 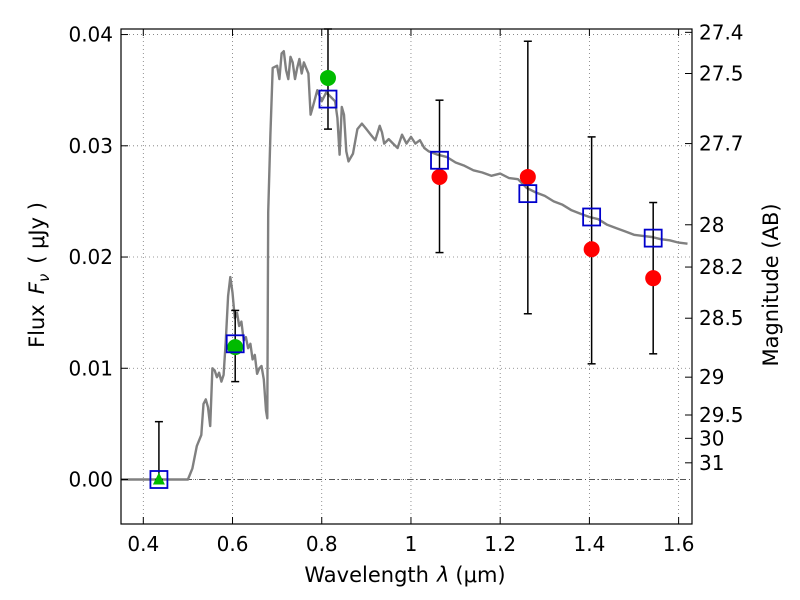 I want to click on y-tick-label: 0.02, so click(x=90, y=257).